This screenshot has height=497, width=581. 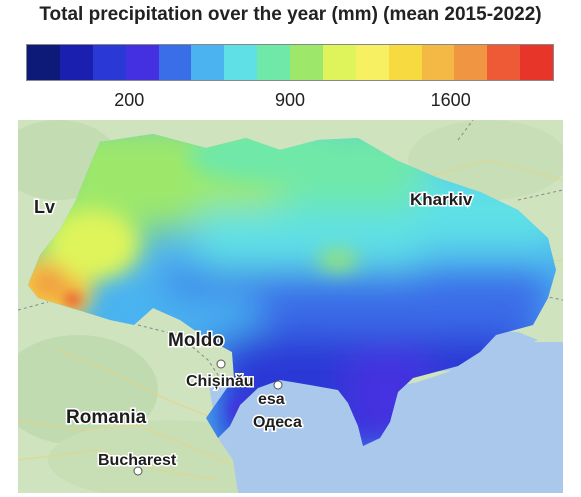 What do you see at coordinates (196, 340) in the screenshot?
I see `moldova-label: Moldo` at bounding box center [196, 340].